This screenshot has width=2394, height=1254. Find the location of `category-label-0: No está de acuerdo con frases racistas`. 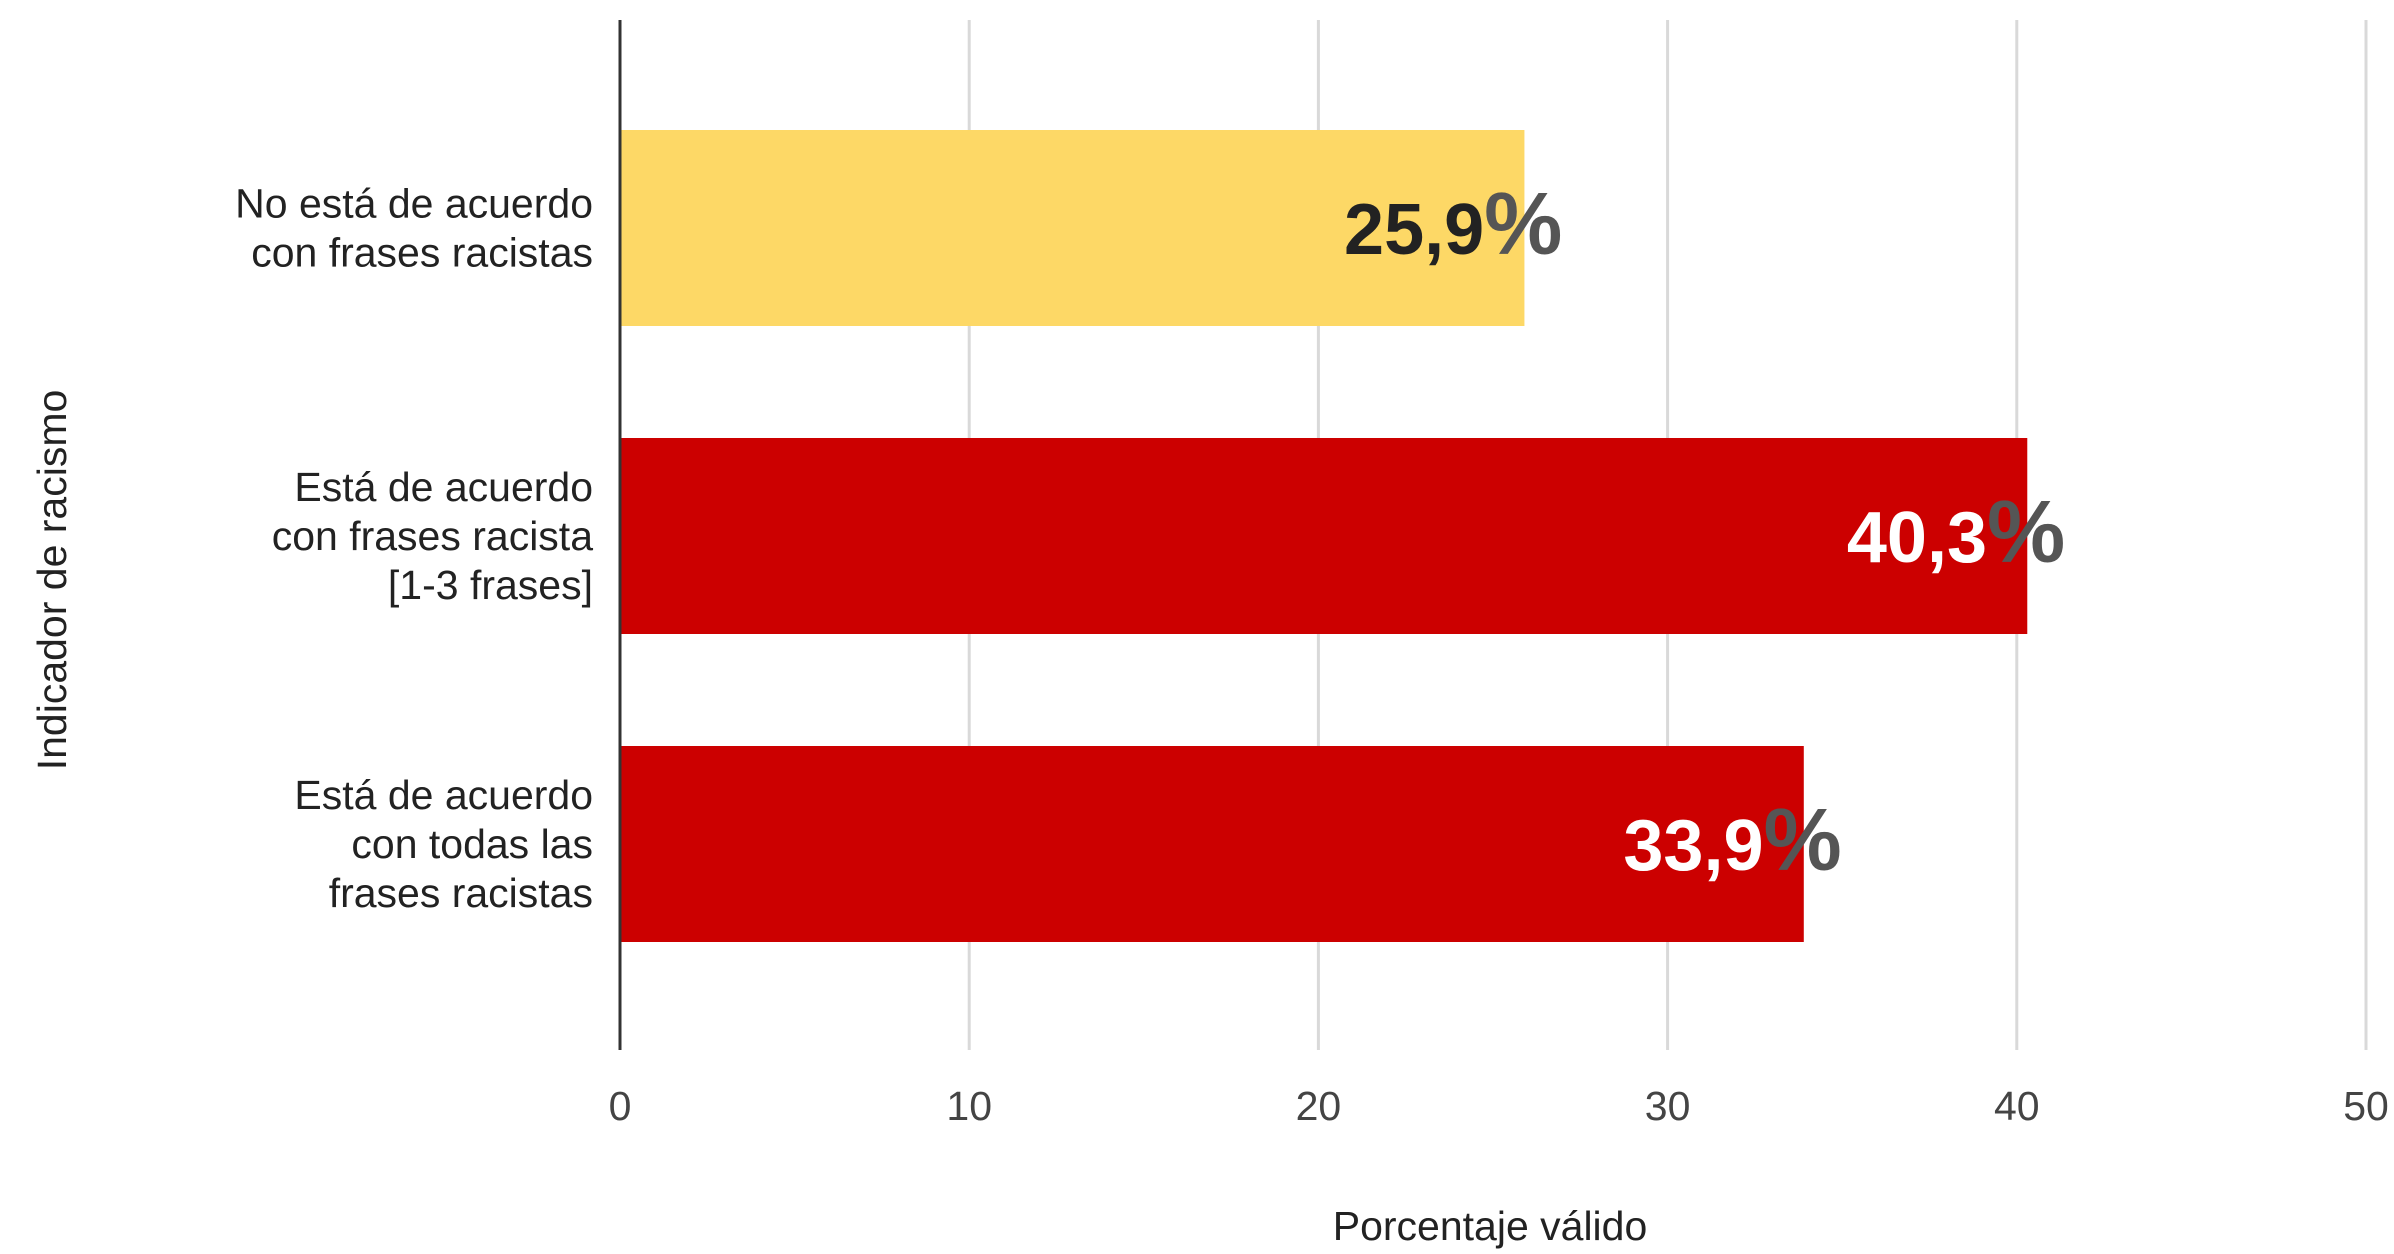

category-label-0: No está de acuerdo con frases racistas is located at coordinates (414, 228).